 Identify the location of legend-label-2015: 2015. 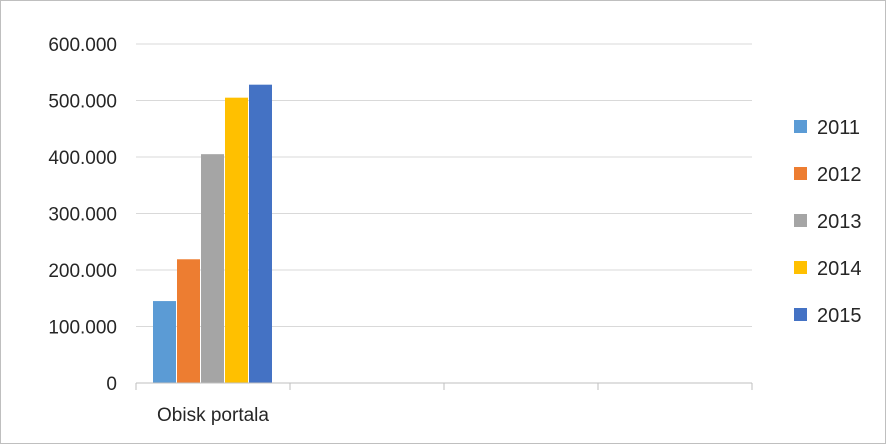
(839, 316).